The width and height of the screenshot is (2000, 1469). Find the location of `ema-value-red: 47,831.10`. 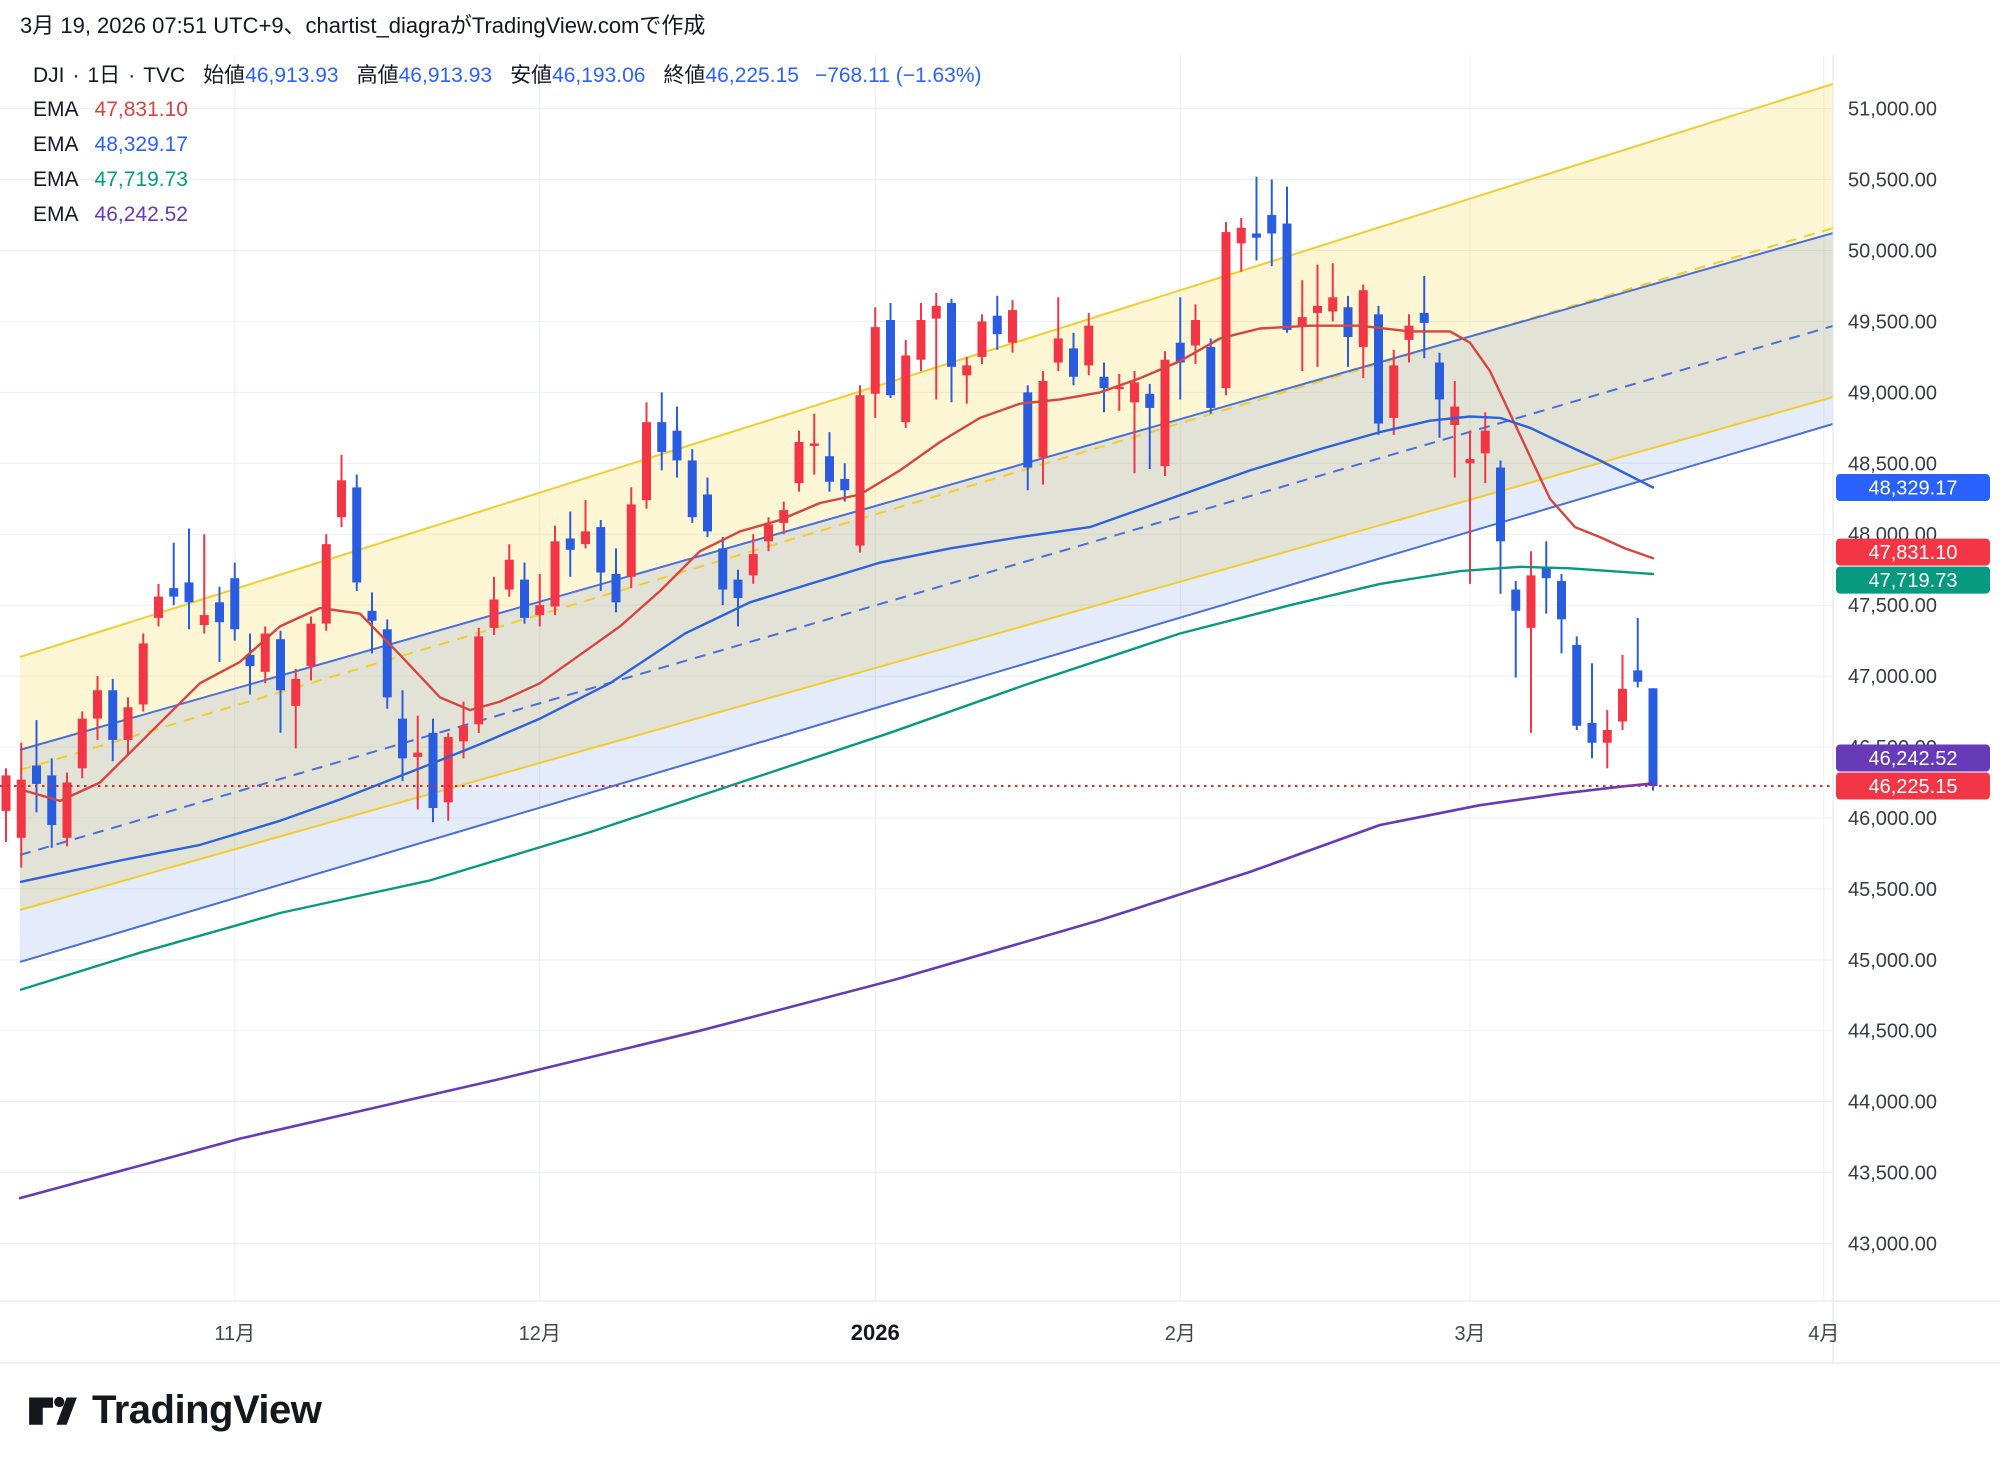

ema-value-red: 47,831.10 is located at coordinates (141, 109).